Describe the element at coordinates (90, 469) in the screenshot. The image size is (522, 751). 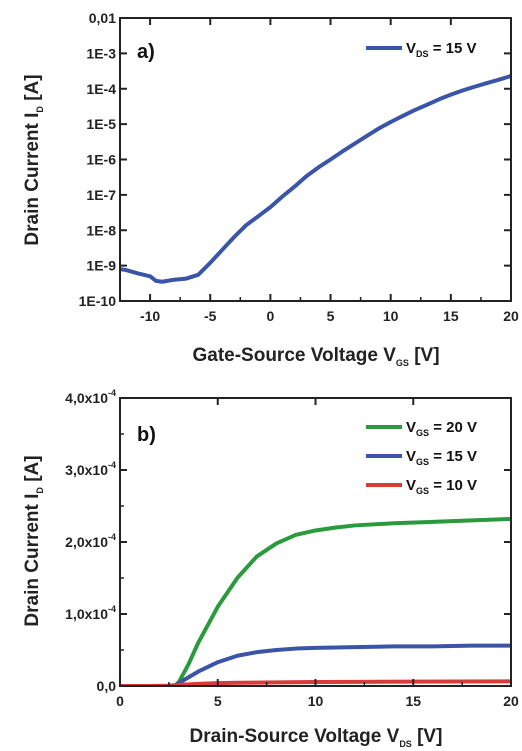
I see `y-tick-label: 3,0x10⁻⁴` at that location.